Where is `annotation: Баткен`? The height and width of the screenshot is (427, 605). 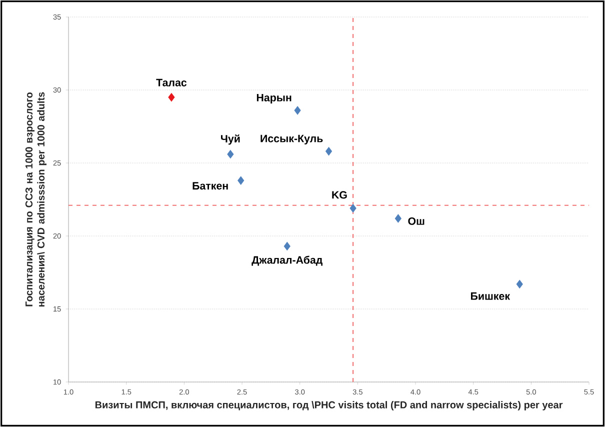
annotation: Баткен is located at coordinates (210, 186).